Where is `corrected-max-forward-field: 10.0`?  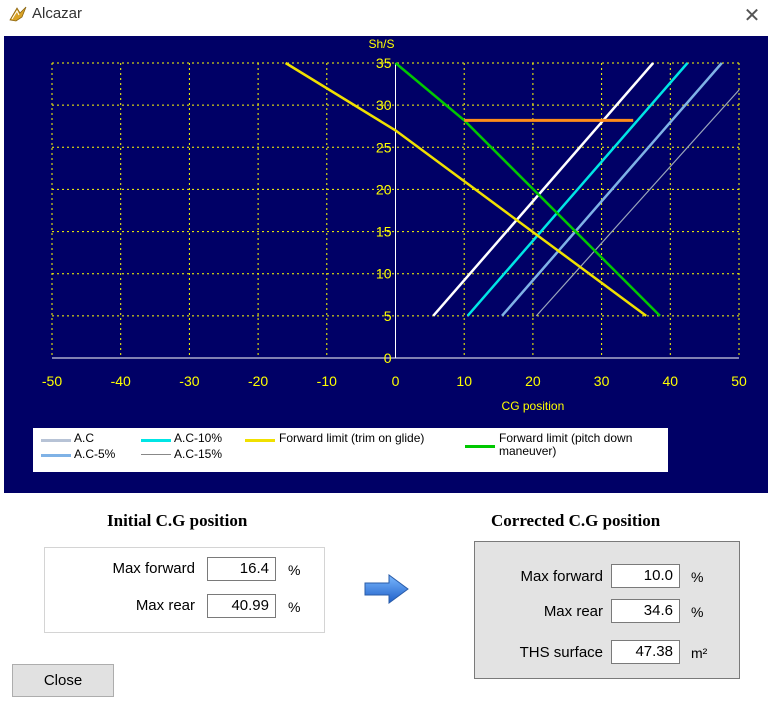
corrected-max-forward-field: 10.0 is located at coordinates (645, 576).